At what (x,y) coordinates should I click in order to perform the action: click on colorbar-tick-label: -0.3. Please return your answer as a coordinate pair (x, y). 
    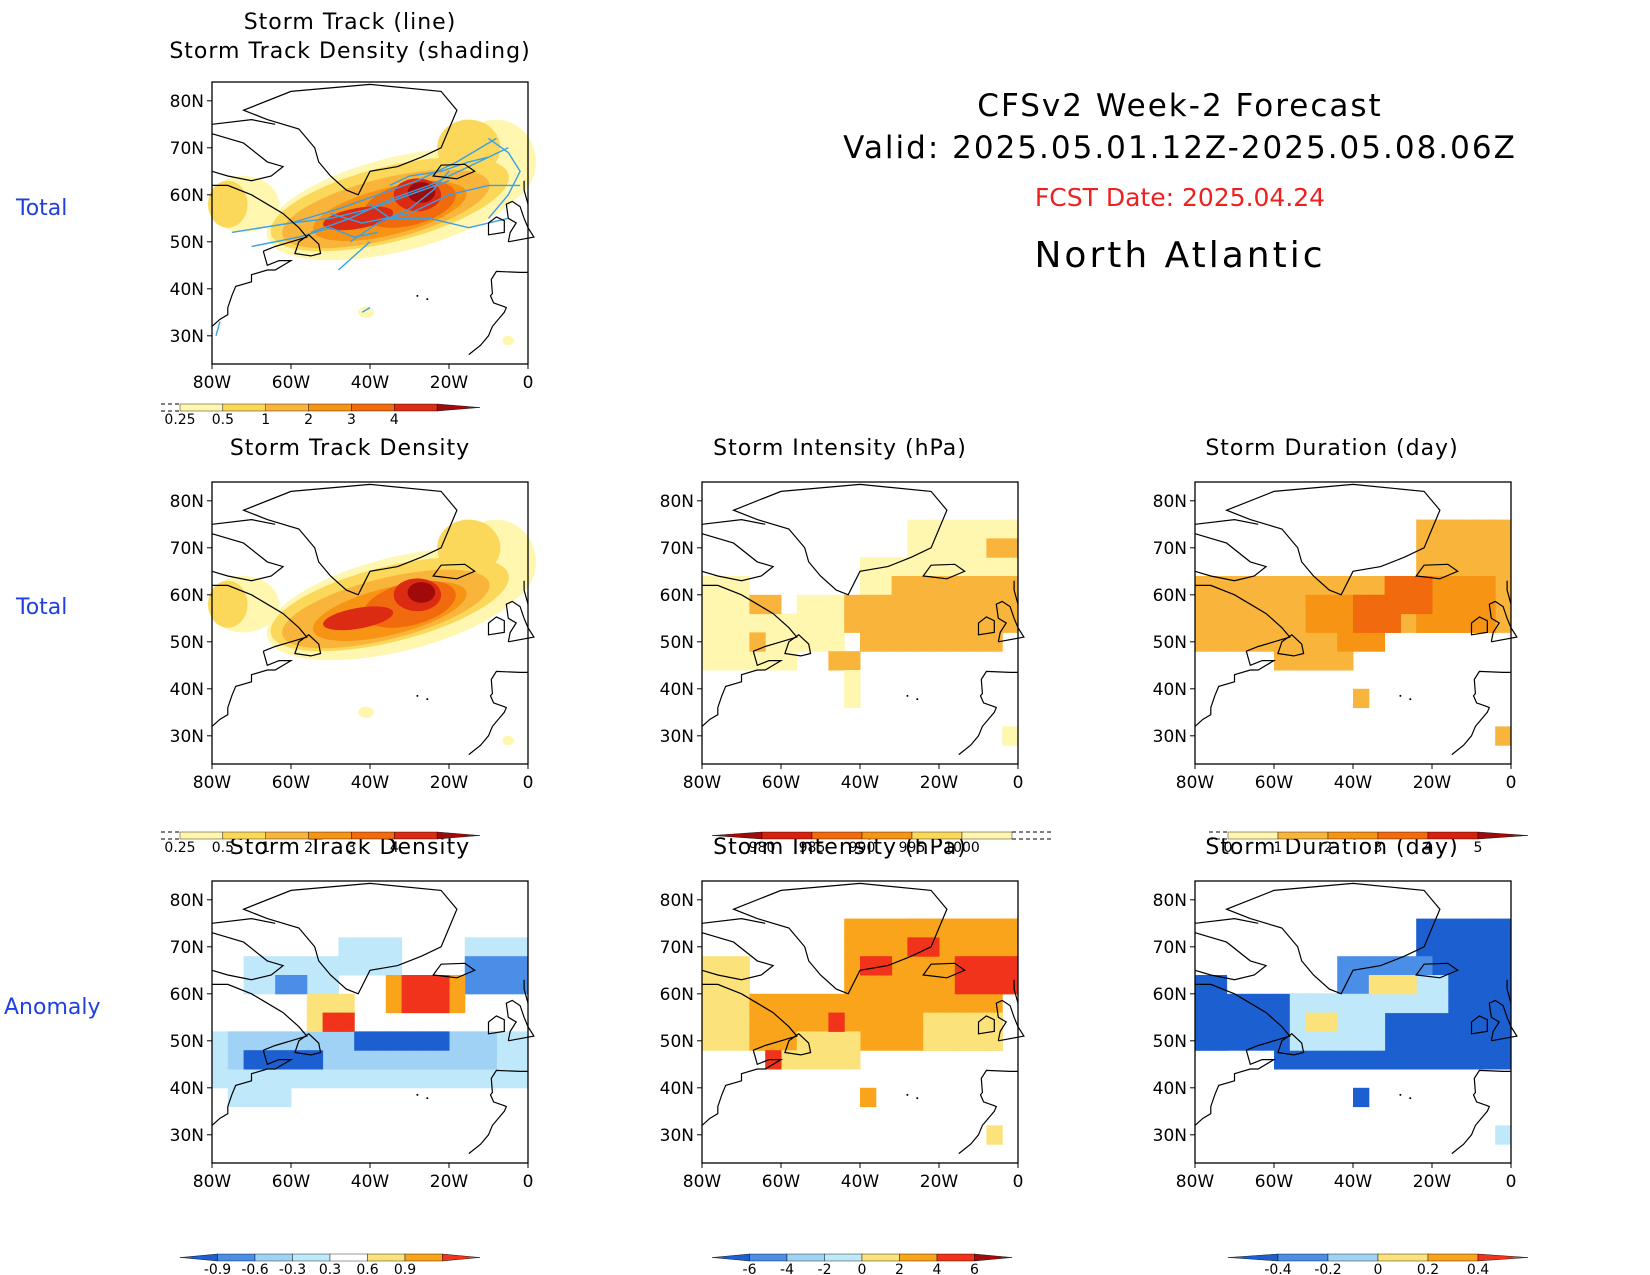
    Looking at the image, I should click on (292, 1268).